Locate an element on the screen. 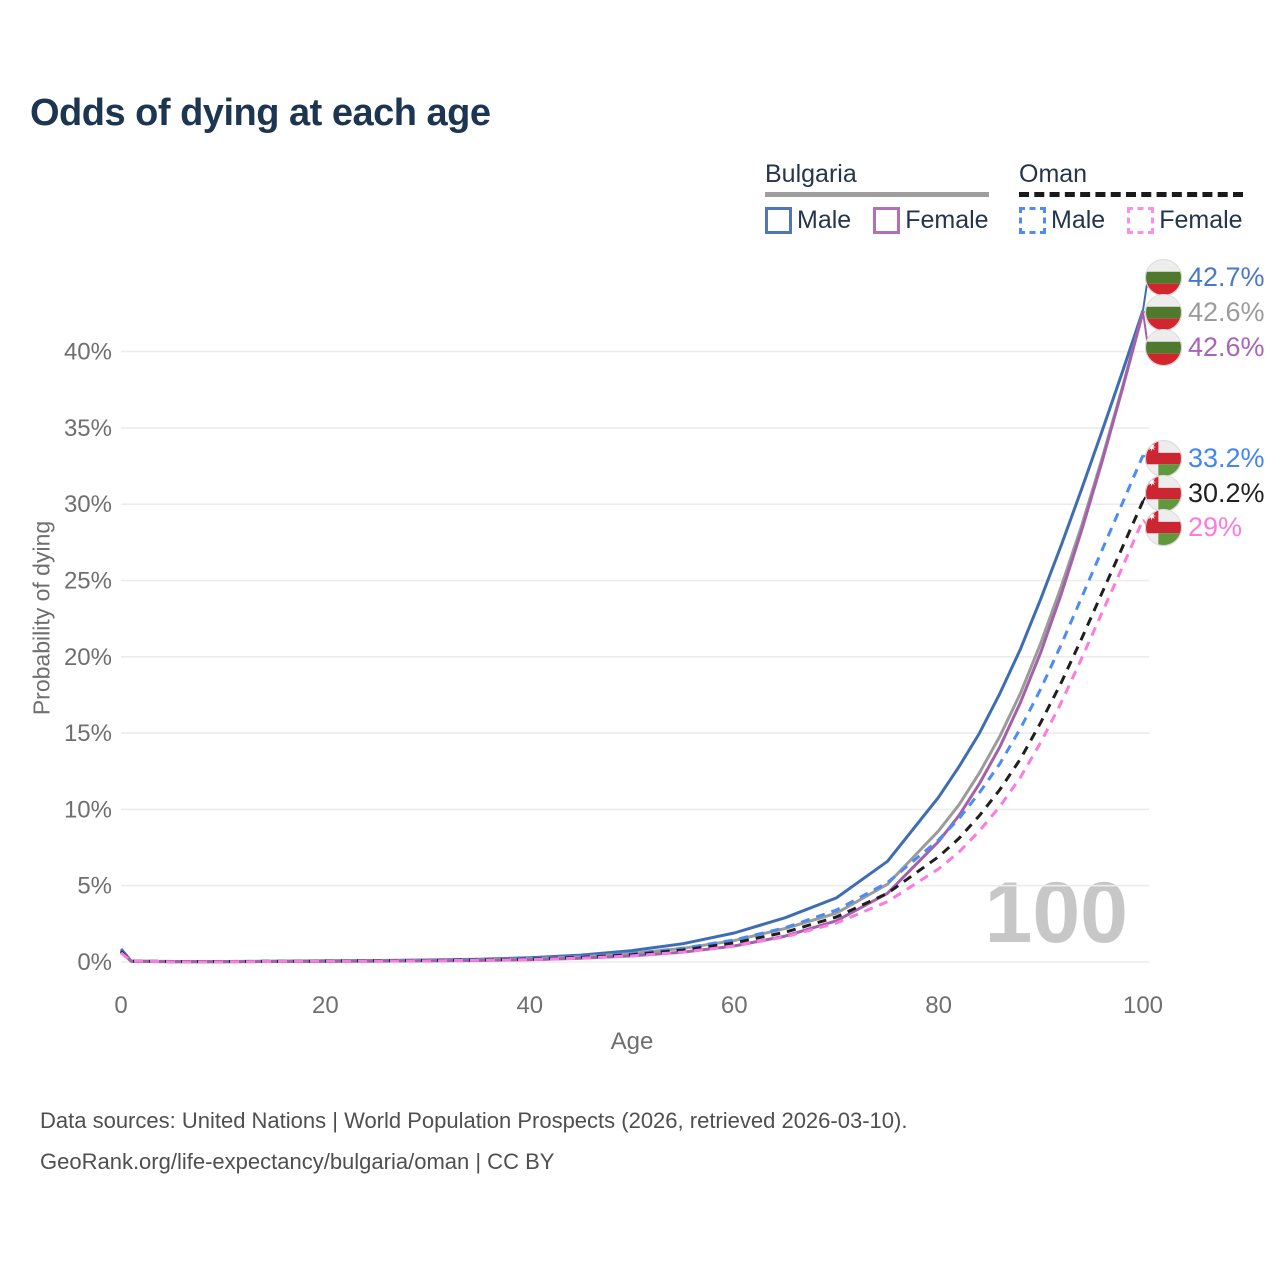 Image resolution: width=1280 pixels, height=1280 pixels. end-label-connector is located at coordinates (1147, 456).